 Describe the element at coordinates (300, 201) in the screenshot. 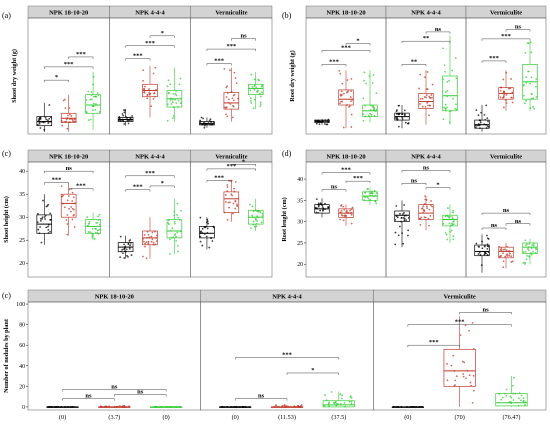

I see `y-tick-label: 35` at that location.